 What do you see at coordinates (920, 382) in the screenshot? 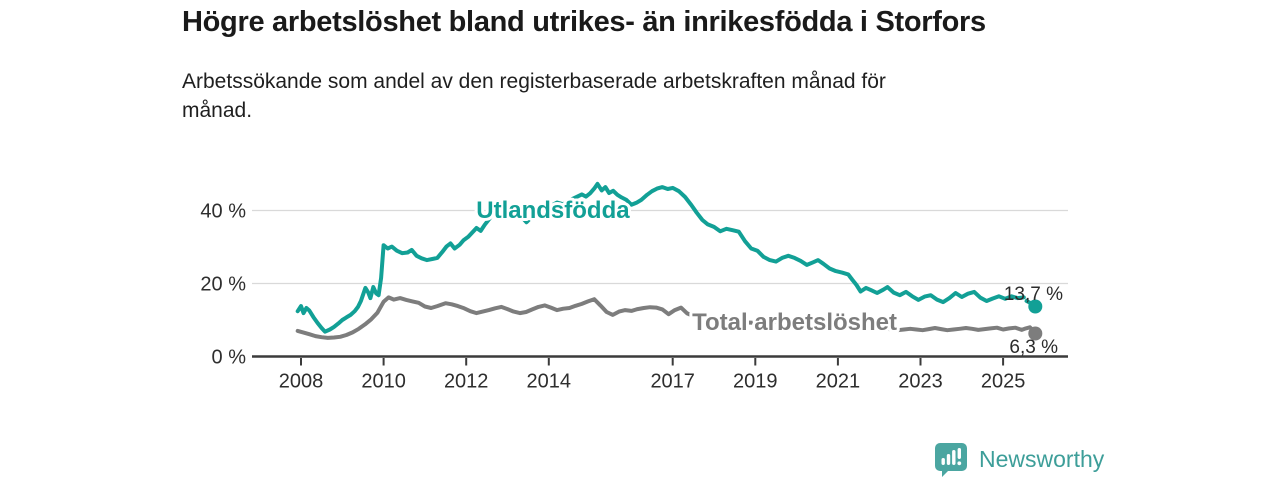
I see `x-axis-tick-label: 2023` at bounding box center [920, 382].